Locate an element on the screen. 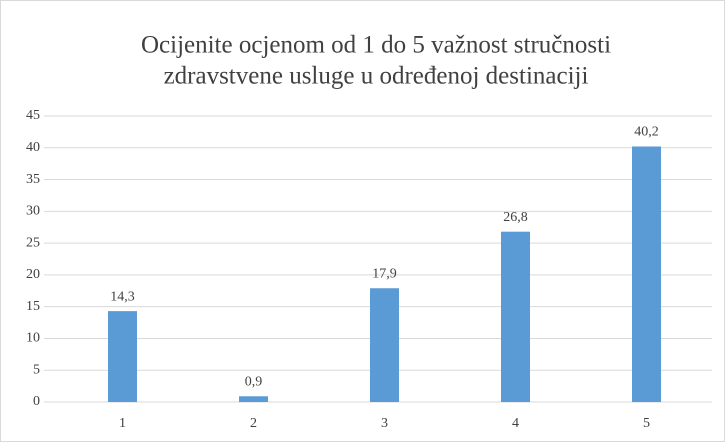  y-tick-label: 40 is located at coordinates (33, 147).